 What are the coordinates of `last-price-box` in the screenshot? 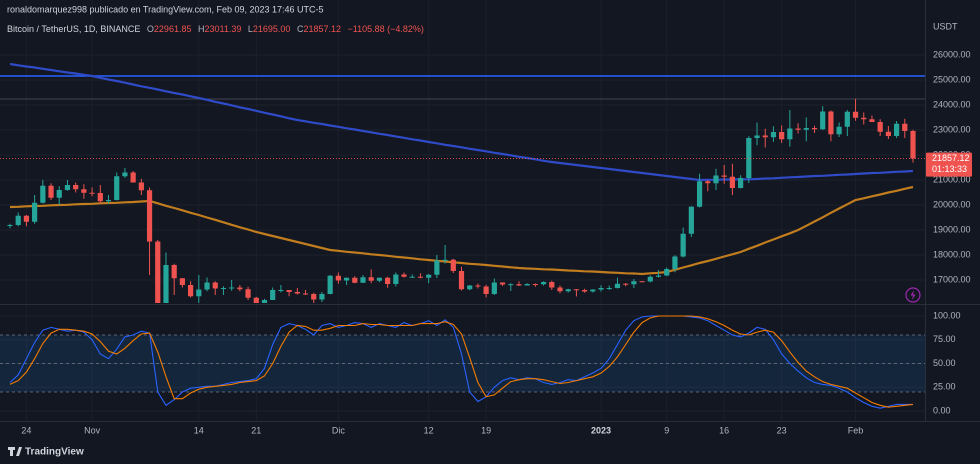 It's located at (949, 164).